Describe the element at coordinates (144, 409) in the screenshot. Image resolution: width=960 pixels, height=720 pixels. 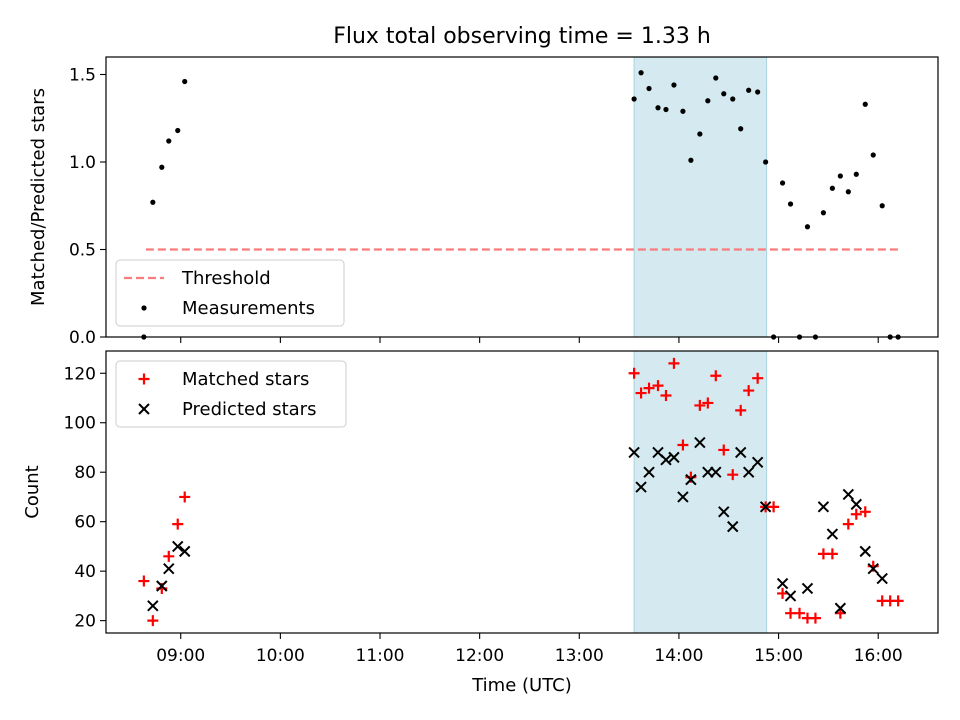
I see `legend-predicted-swatch` at that location.